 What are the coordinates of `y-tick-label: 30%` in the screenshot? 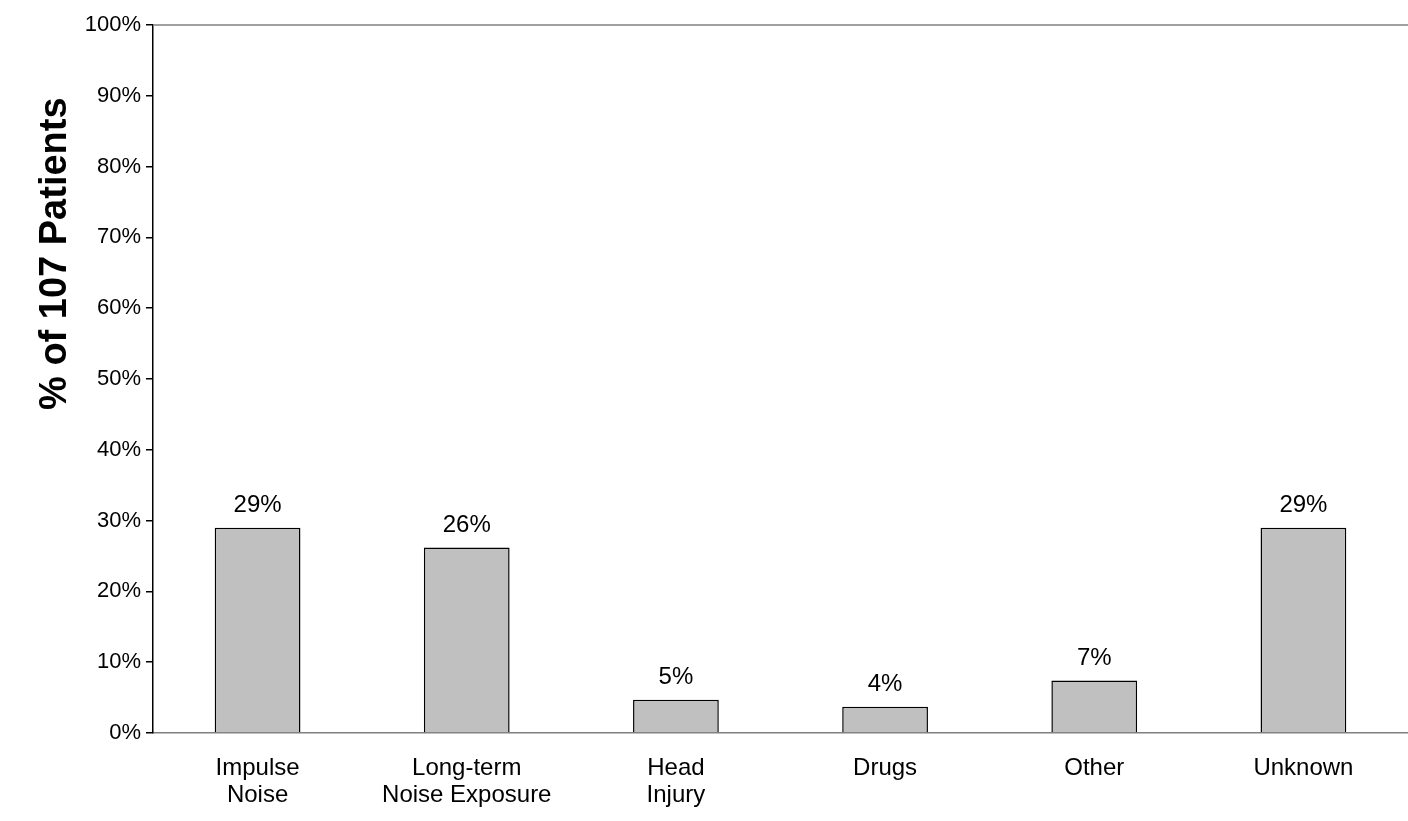 It's located at (118, 519).